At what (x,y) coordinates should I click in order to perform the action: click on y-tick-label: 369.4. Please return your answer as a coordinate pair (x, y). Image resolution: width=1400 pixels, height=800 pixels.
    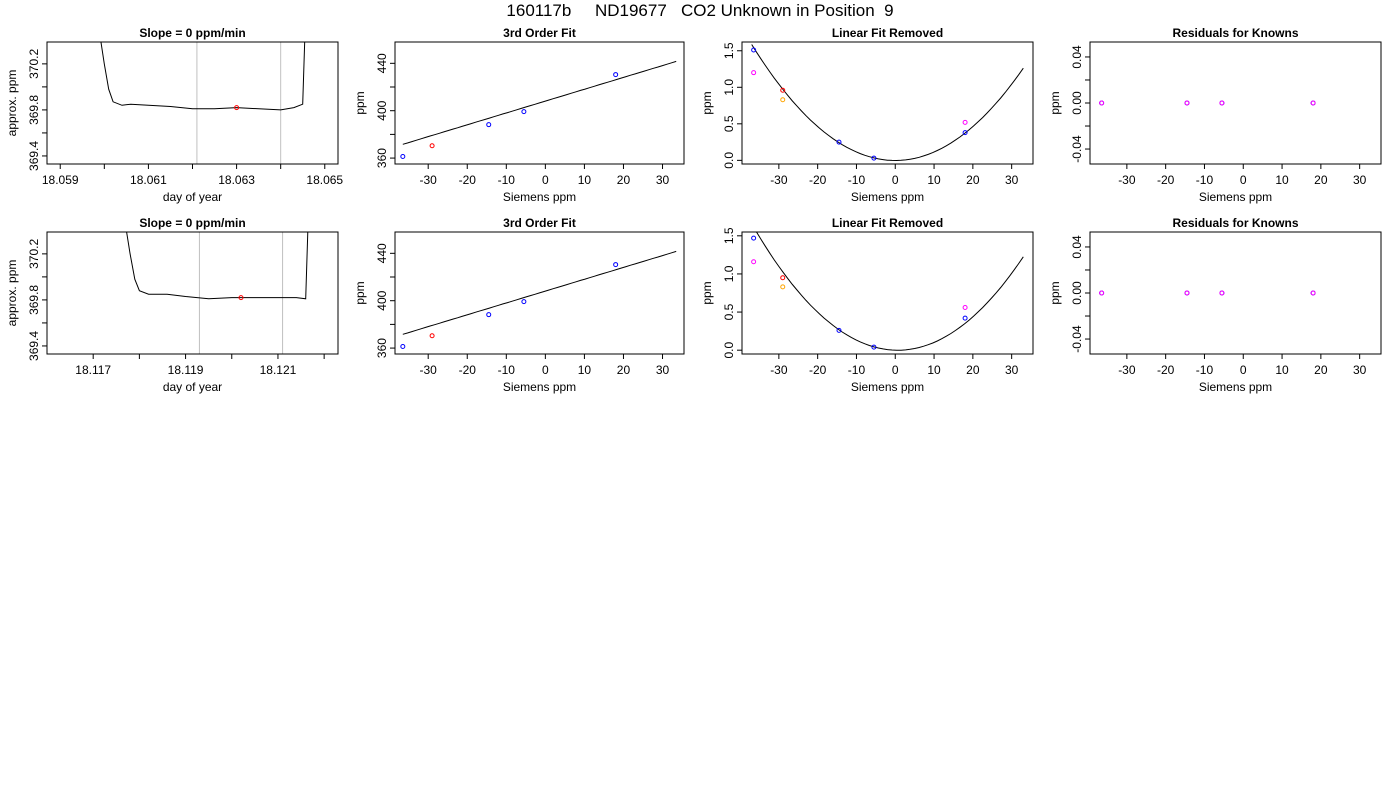
    Looking at the image, I should click on (34, 156).